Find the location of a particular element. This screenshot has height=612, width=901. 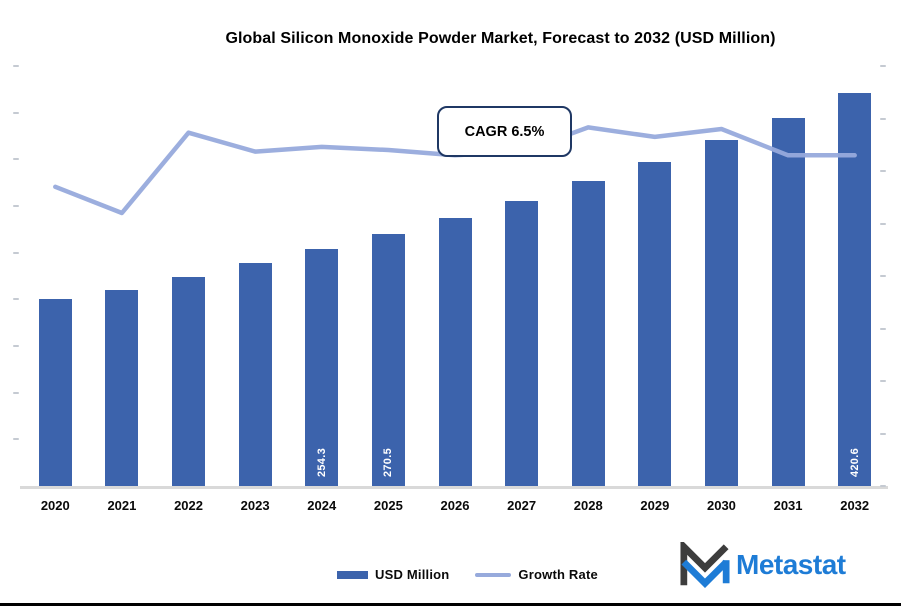

x-axis-label-2023: 2023 is located at coordinates (255, 505).